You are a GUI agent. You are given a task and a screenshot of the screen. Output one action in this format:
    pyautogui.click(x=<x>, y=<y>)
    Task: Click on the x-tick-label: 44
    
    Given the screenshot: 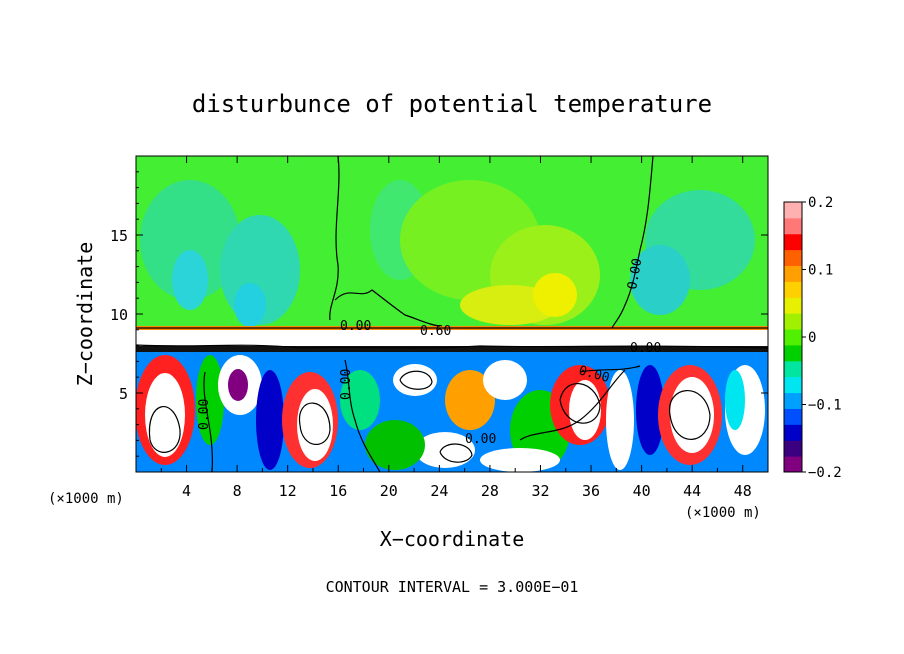 What is the action you would take?
    pyautogui.click(x=692, y=491)
    